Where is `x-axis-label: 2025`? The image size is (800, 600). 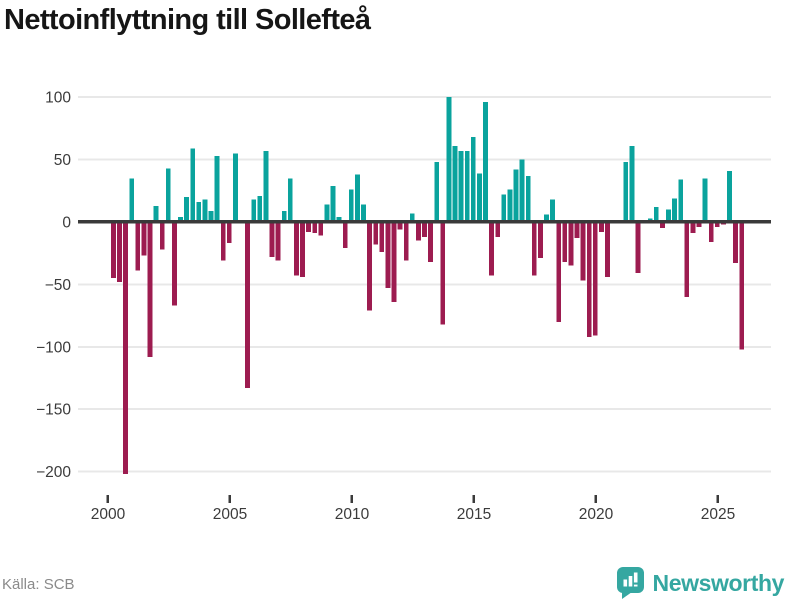
x-axis-label: 2025 is located at coordinates (718, 514).